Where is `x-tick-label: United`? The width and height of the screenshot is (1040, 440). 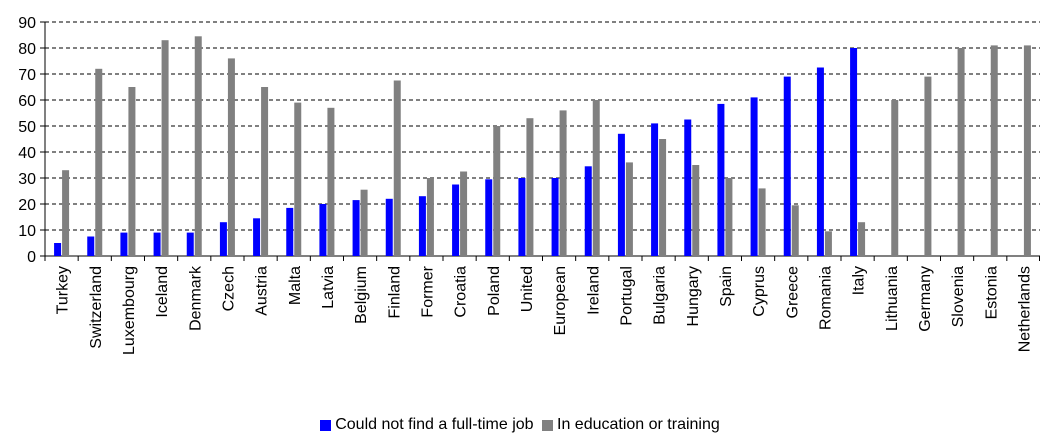 x-tick-label: United is located at coordinates (527, 289).